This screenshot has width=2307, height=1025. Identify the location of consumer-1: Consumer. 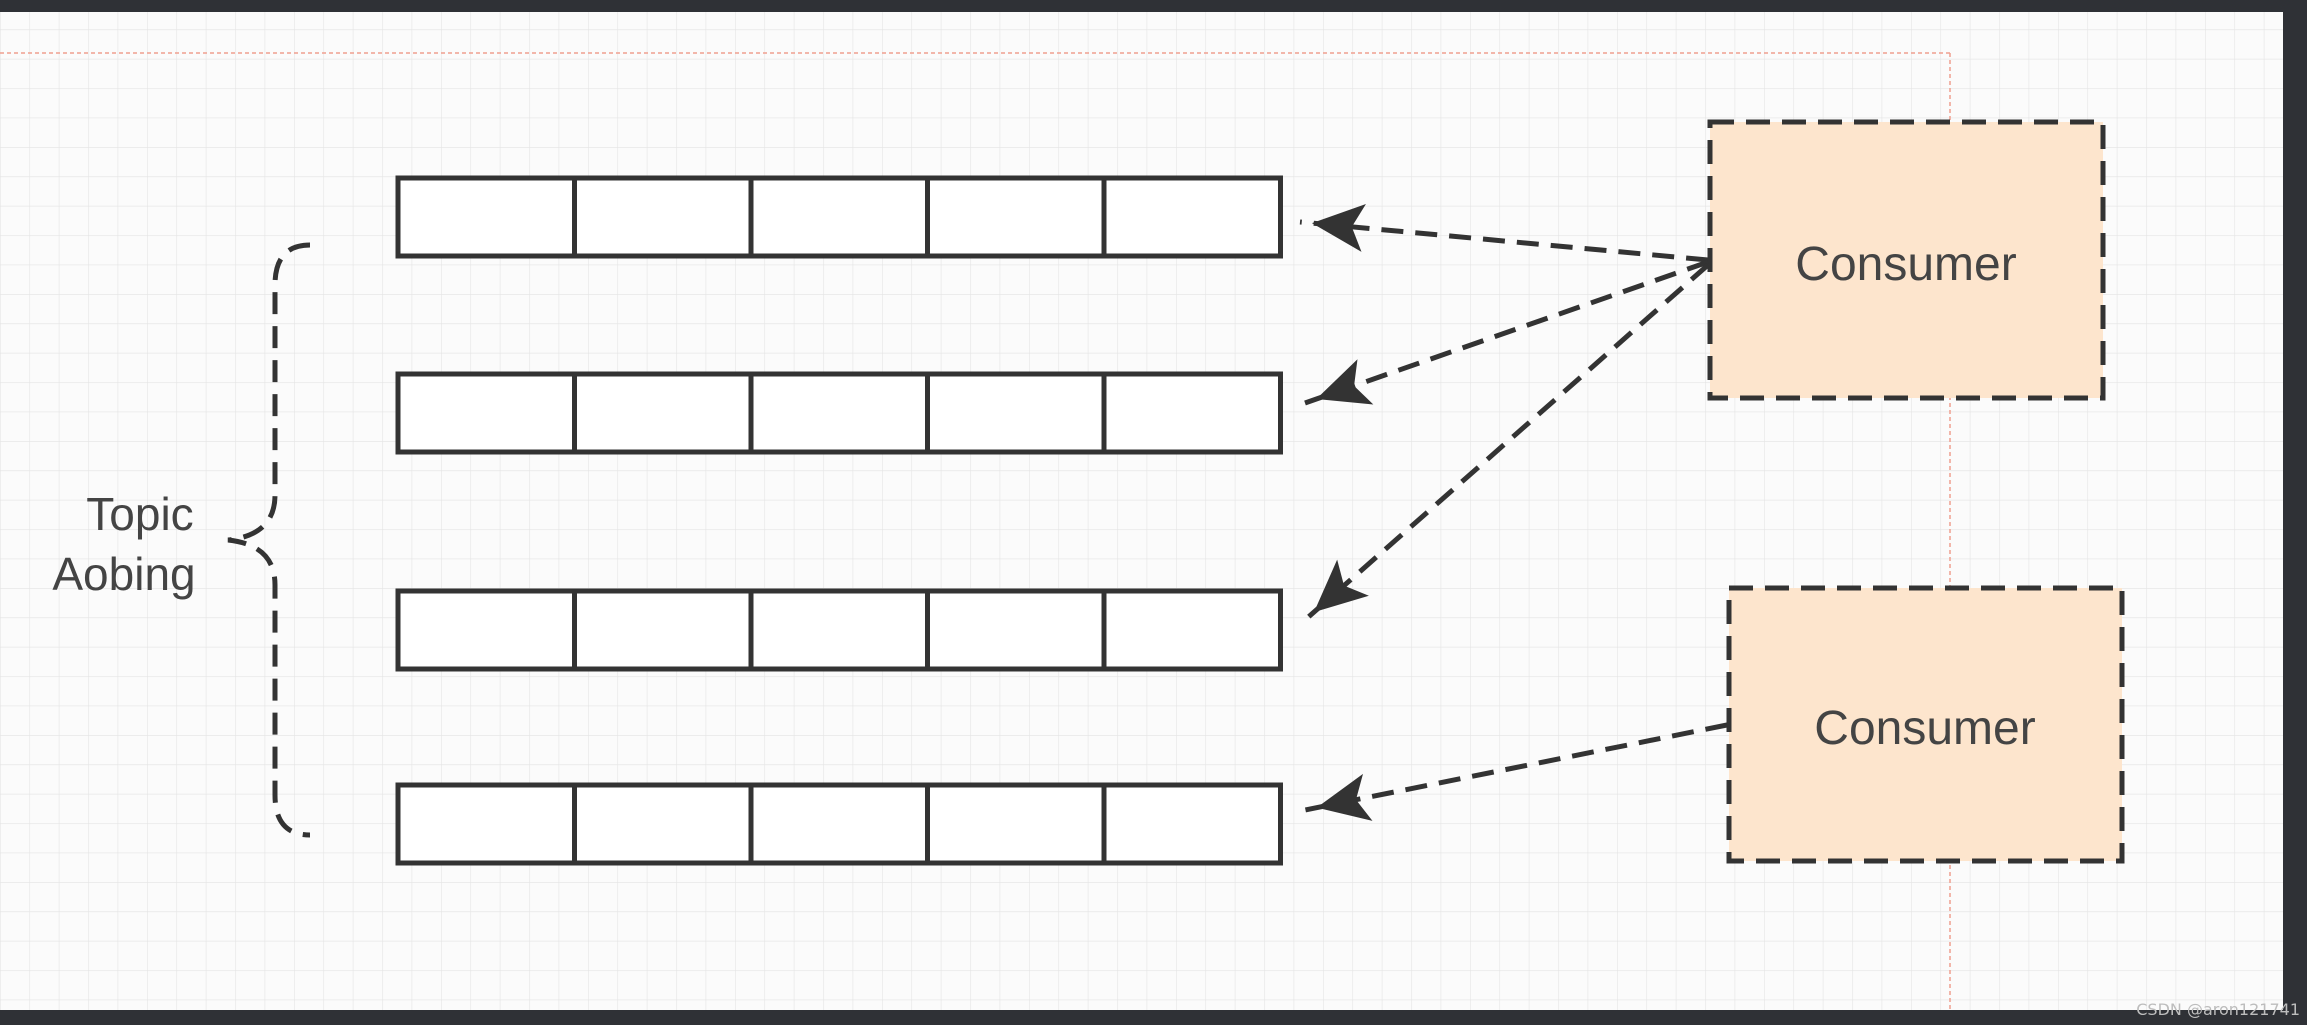
(1906, 260).